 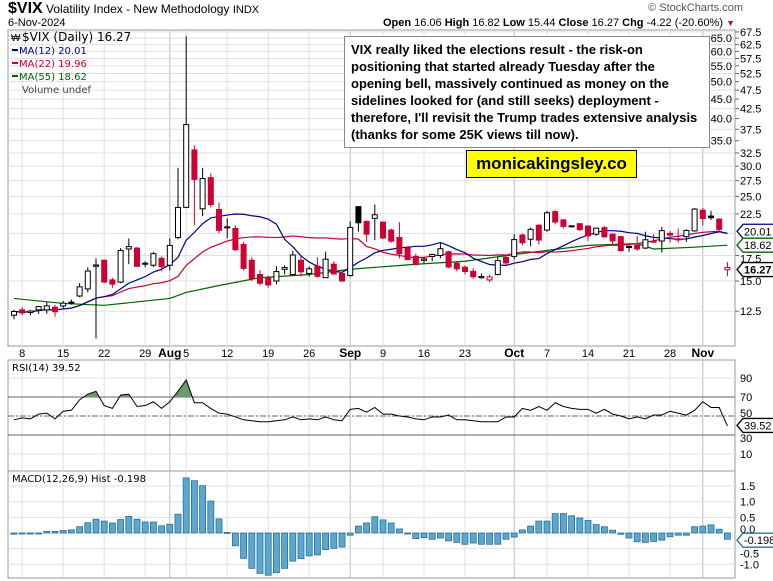 What do you see at coordinates (754, 540) in the screenshot?
I see `macd-value-tag-box` at bounding box center [754, 540].